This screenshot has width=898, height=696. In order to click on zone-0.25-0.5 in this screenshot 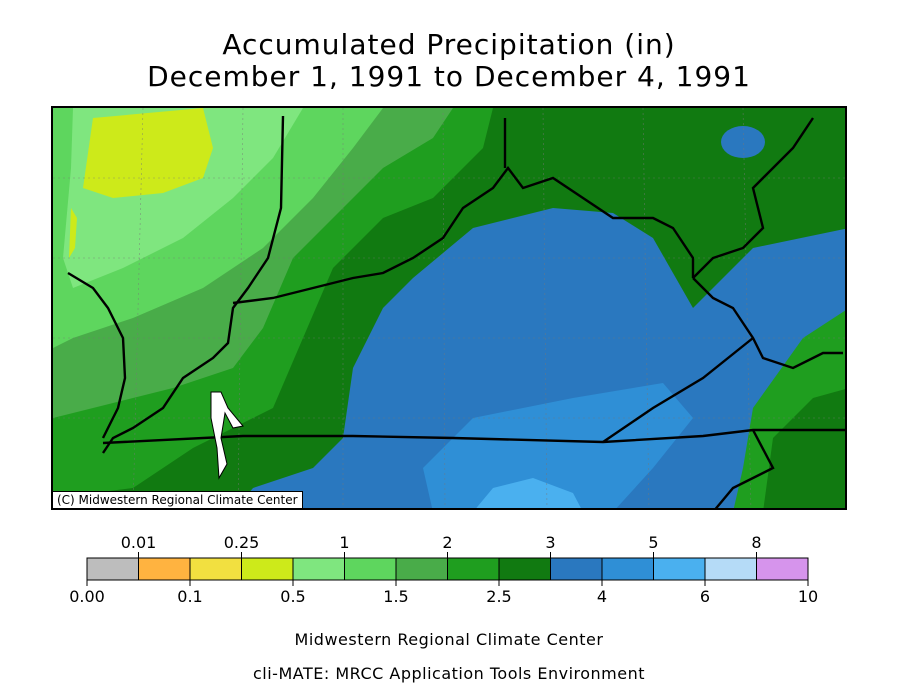, I will do `click(148, 153)`.